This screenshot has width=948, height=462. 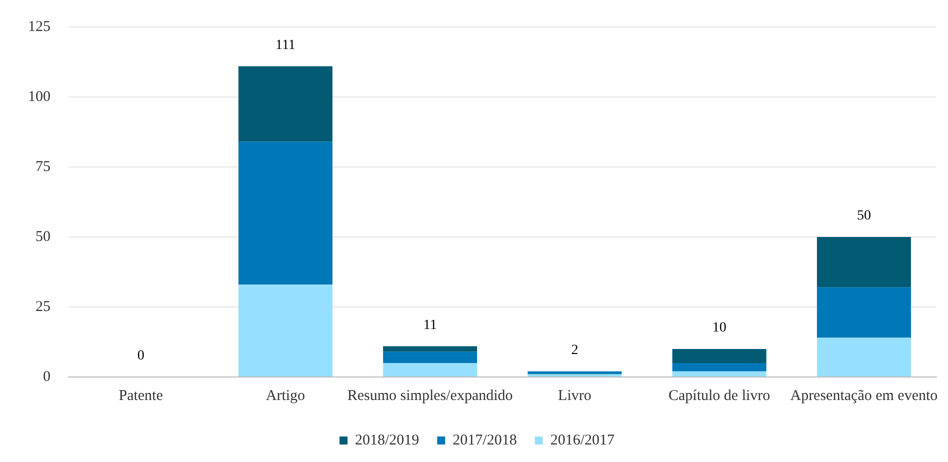 I want to click on y-tick-label: 25, so click(x=43, y=306).